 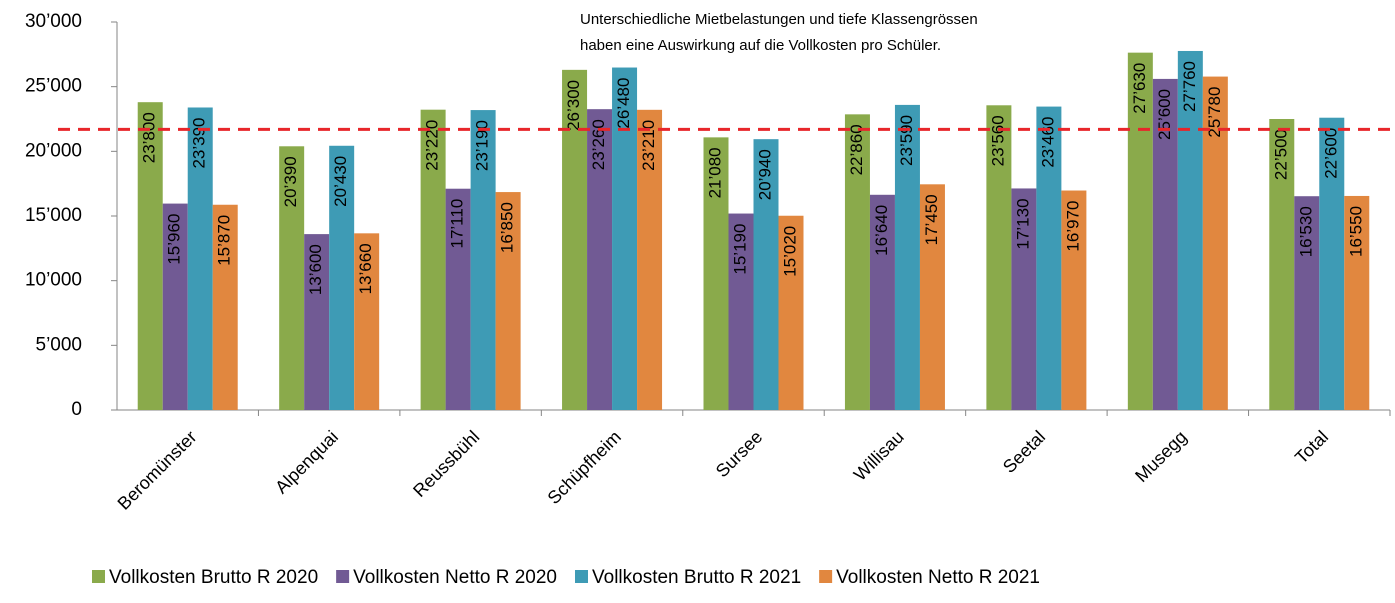 I want to click on x-tick-label: Willisau, so click(x=879, y=456).